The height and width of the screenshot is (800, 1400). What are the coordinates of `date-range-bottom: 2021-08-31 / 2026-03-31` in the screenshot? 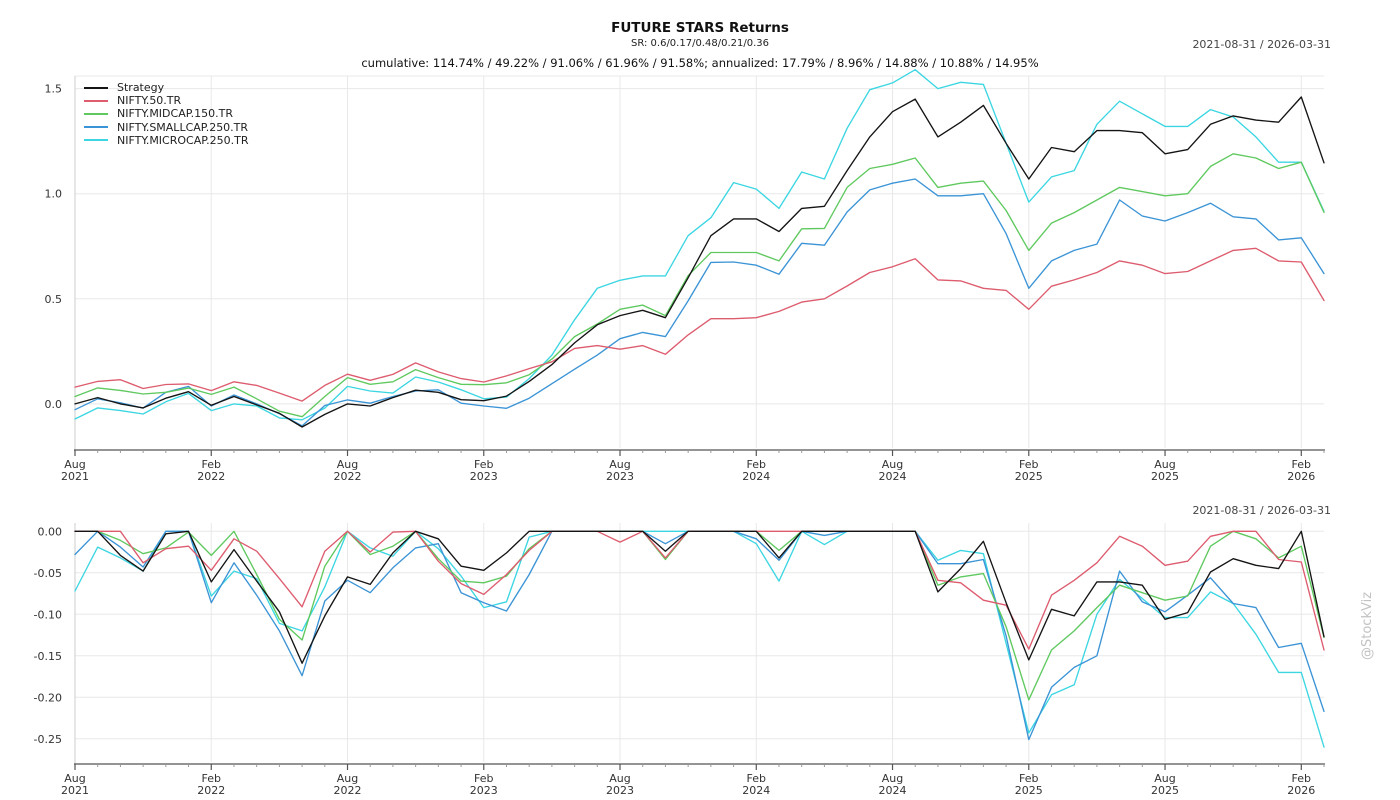 It's located at (1261, 510).